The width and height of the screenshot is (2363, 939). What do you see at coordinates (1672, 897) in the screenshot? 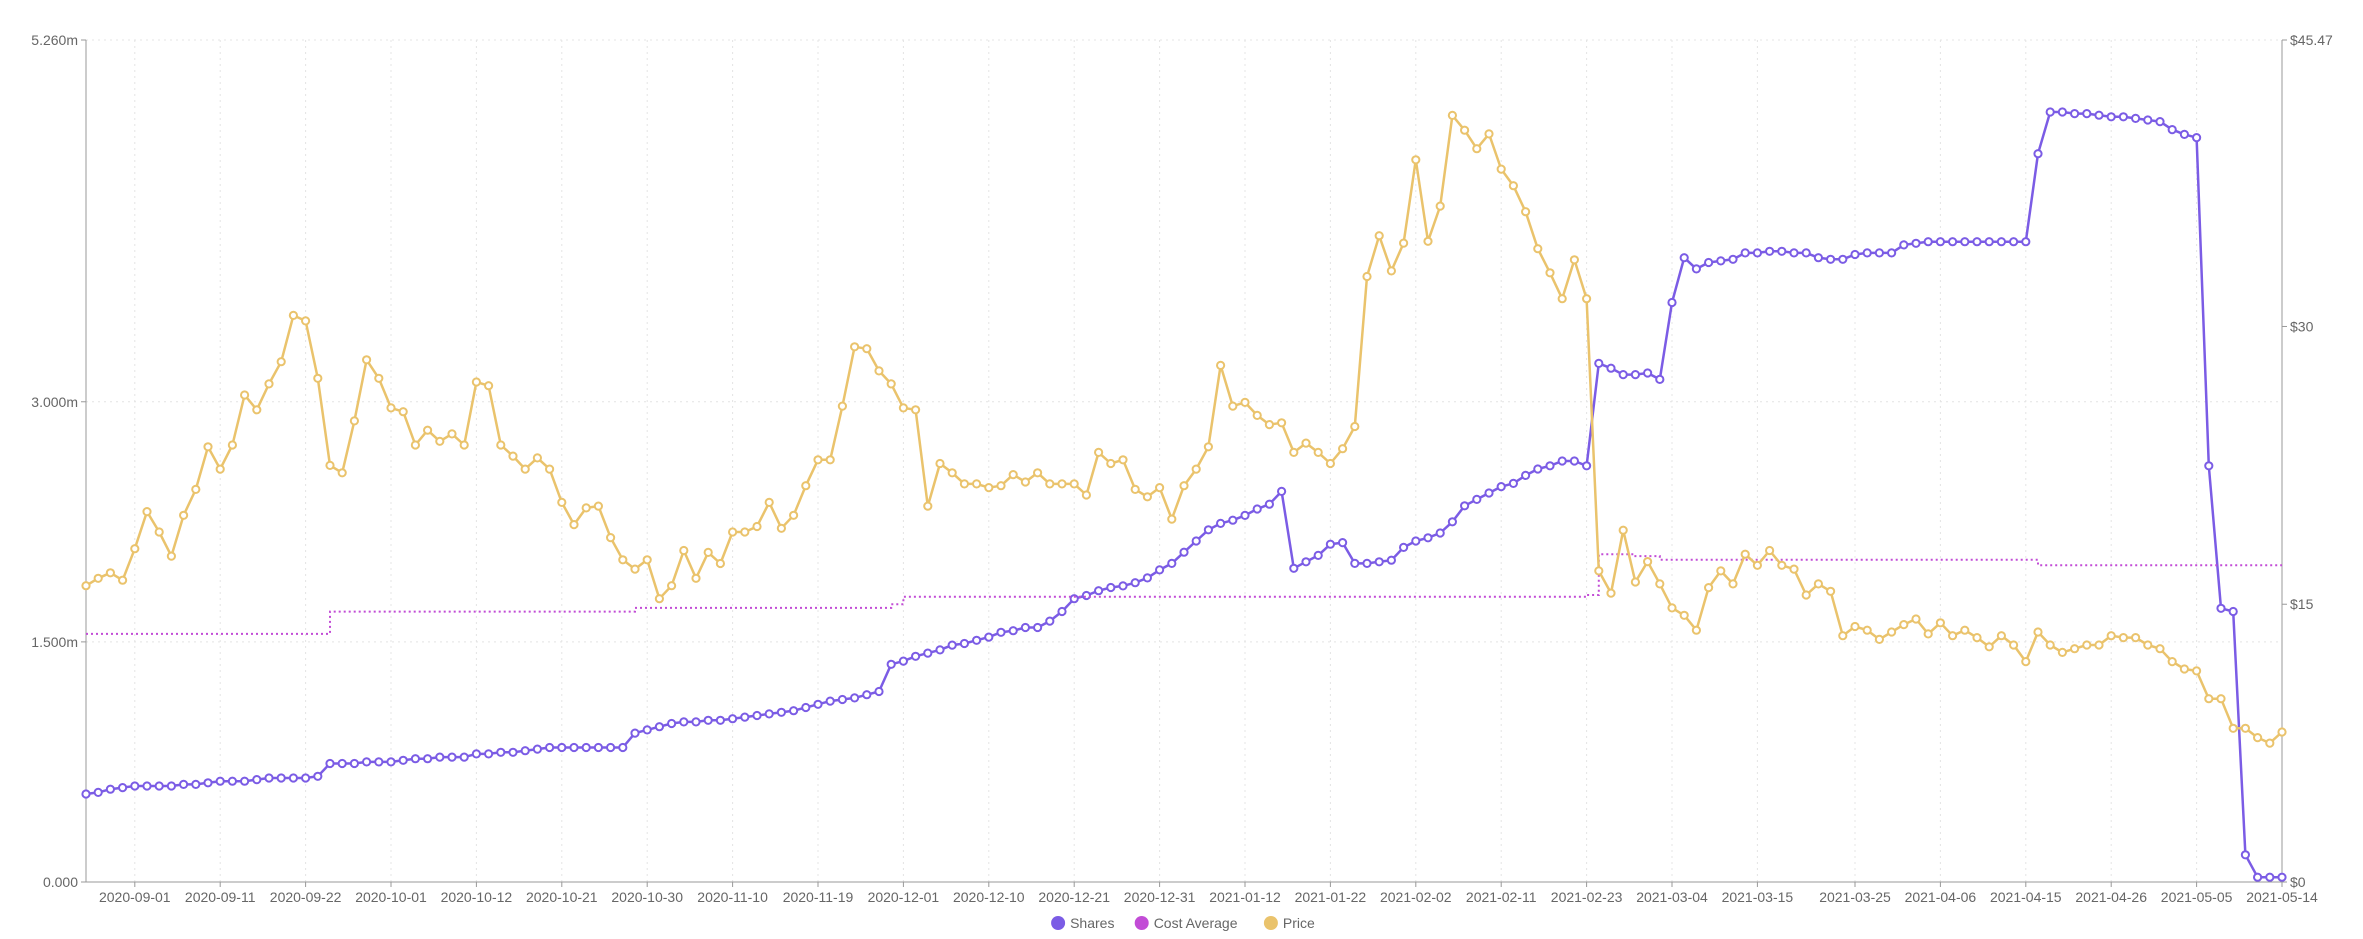
I see `x-tick-label: 2021-03-04` at bounding box center [1672, 897].